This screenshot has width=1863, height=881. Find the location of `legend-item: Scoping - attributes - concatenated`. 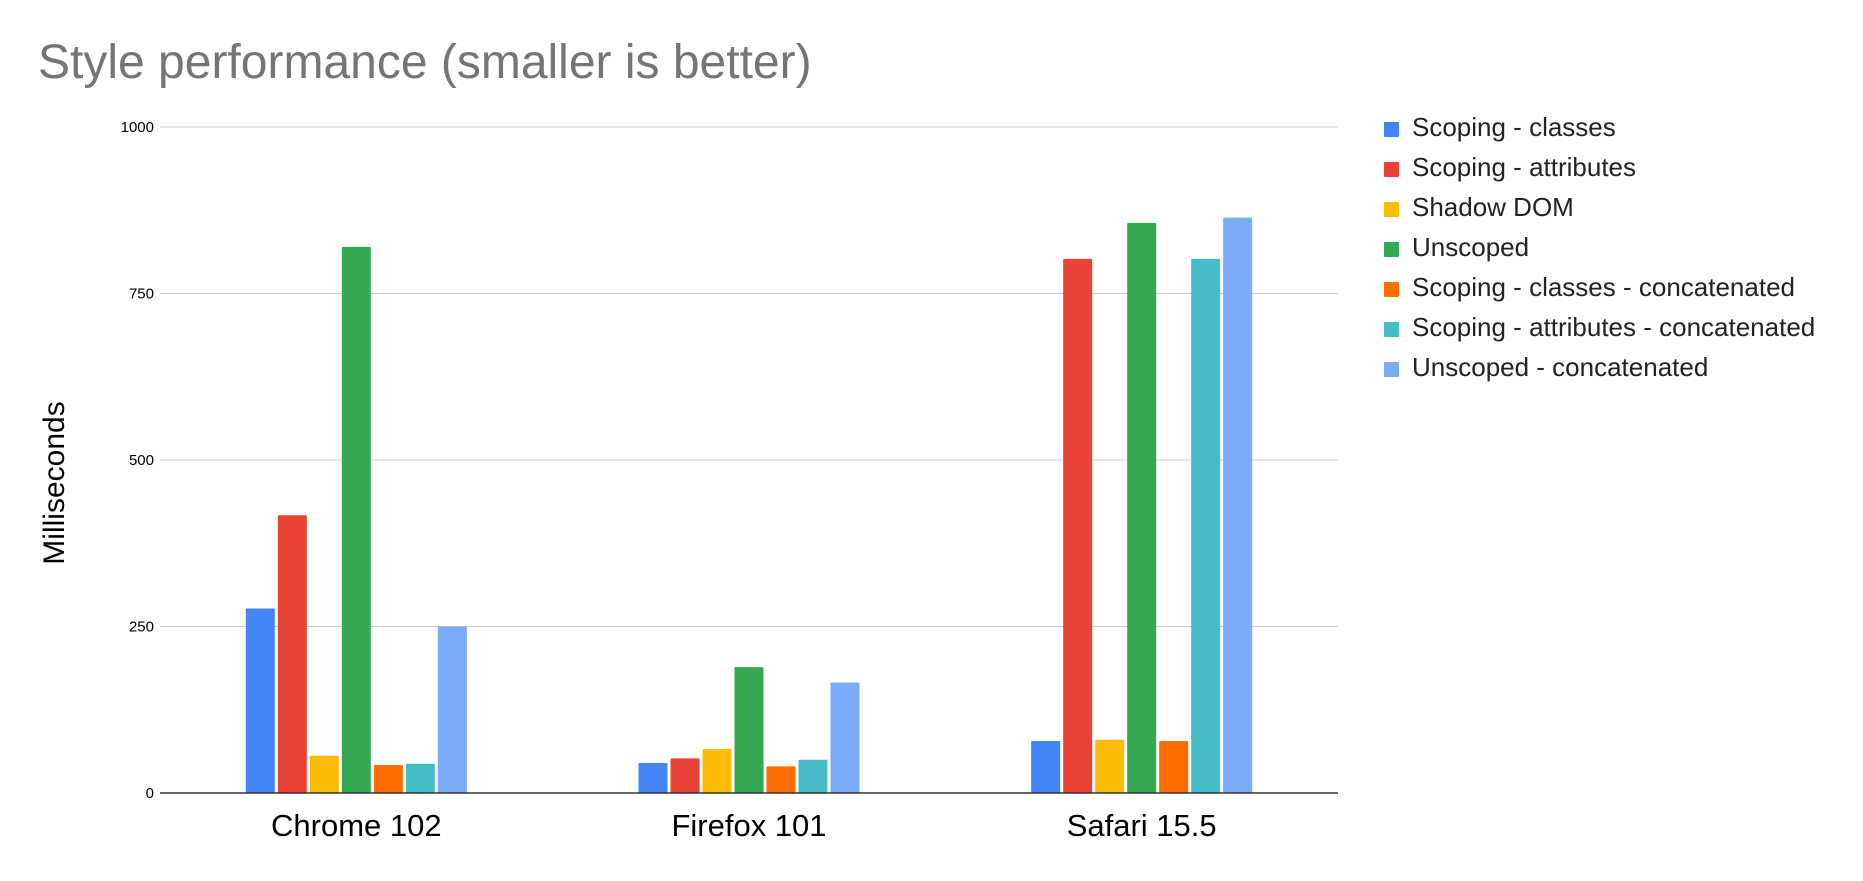

legend-item: Scoping - attributes - concatenated is located at coordinates (1599, 327).